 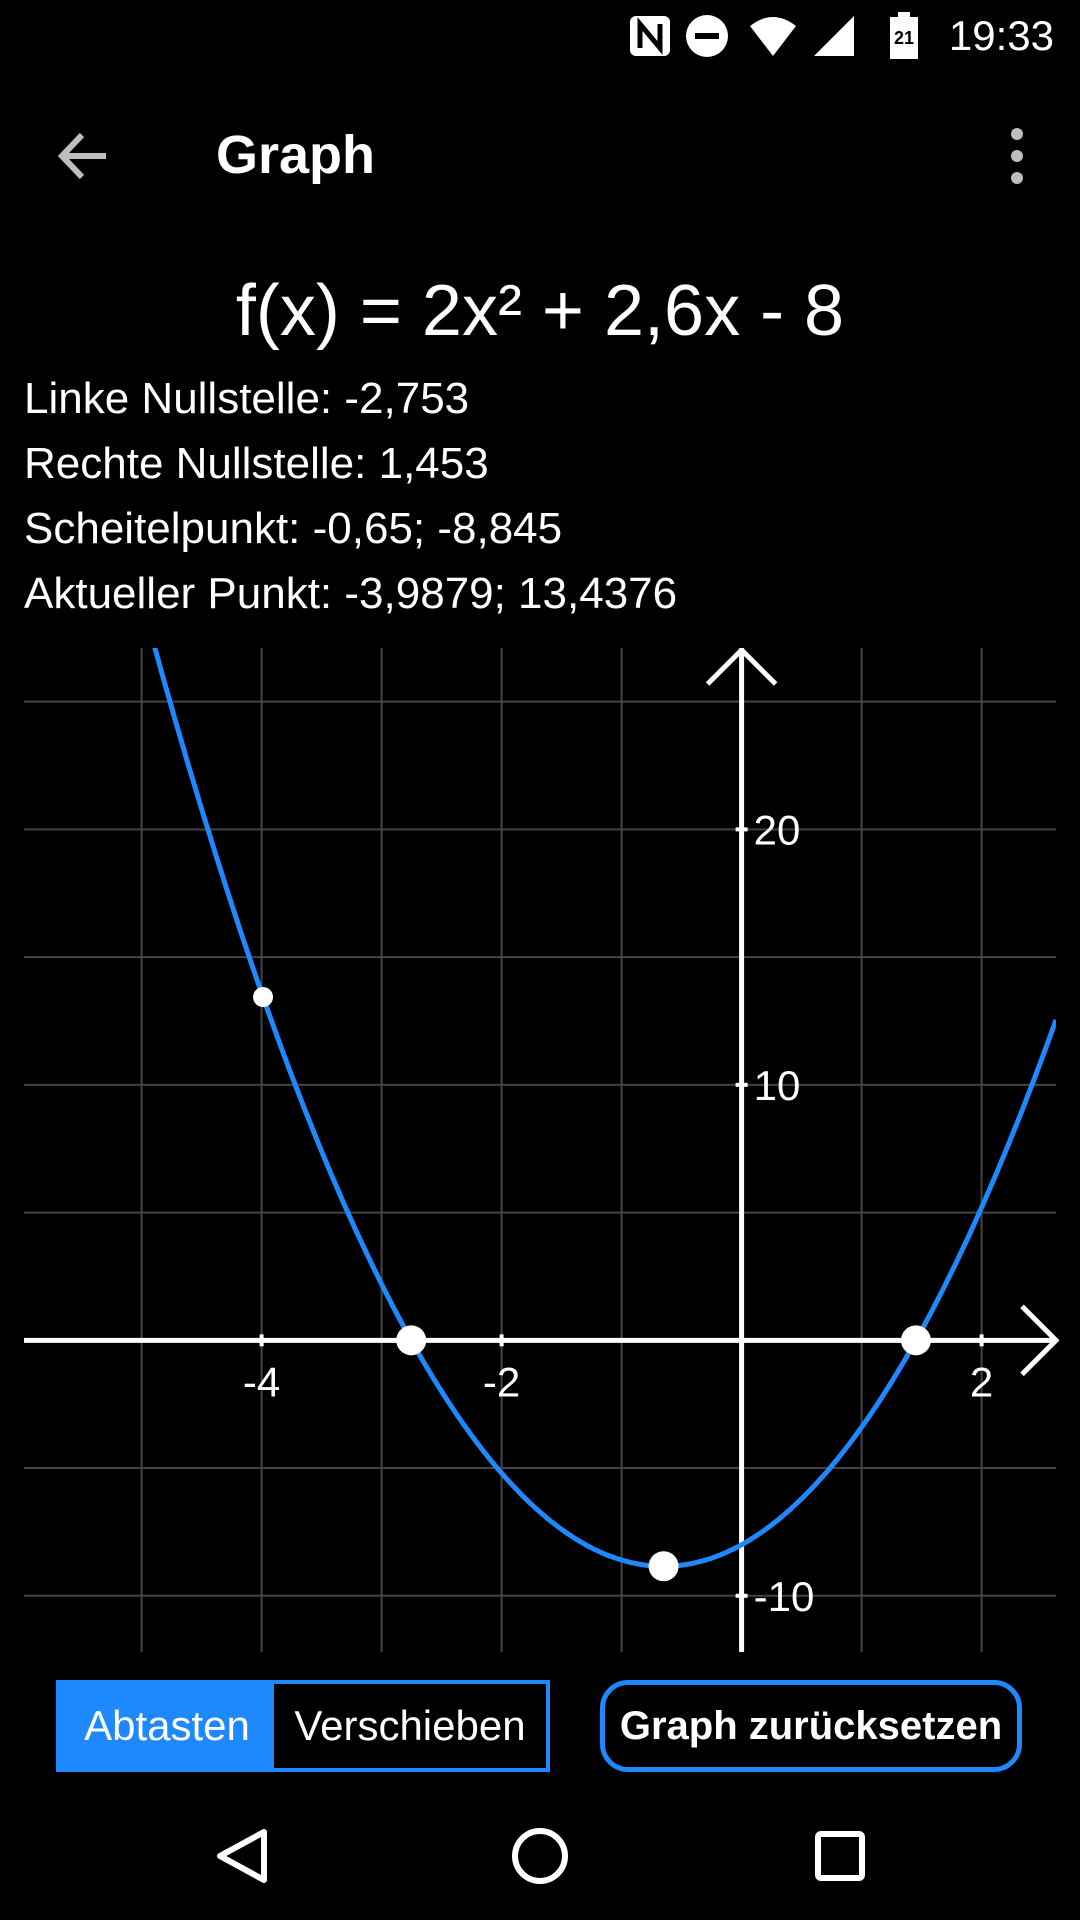 I want to click on nav-recents-icon, so click(x=840, y=1856).